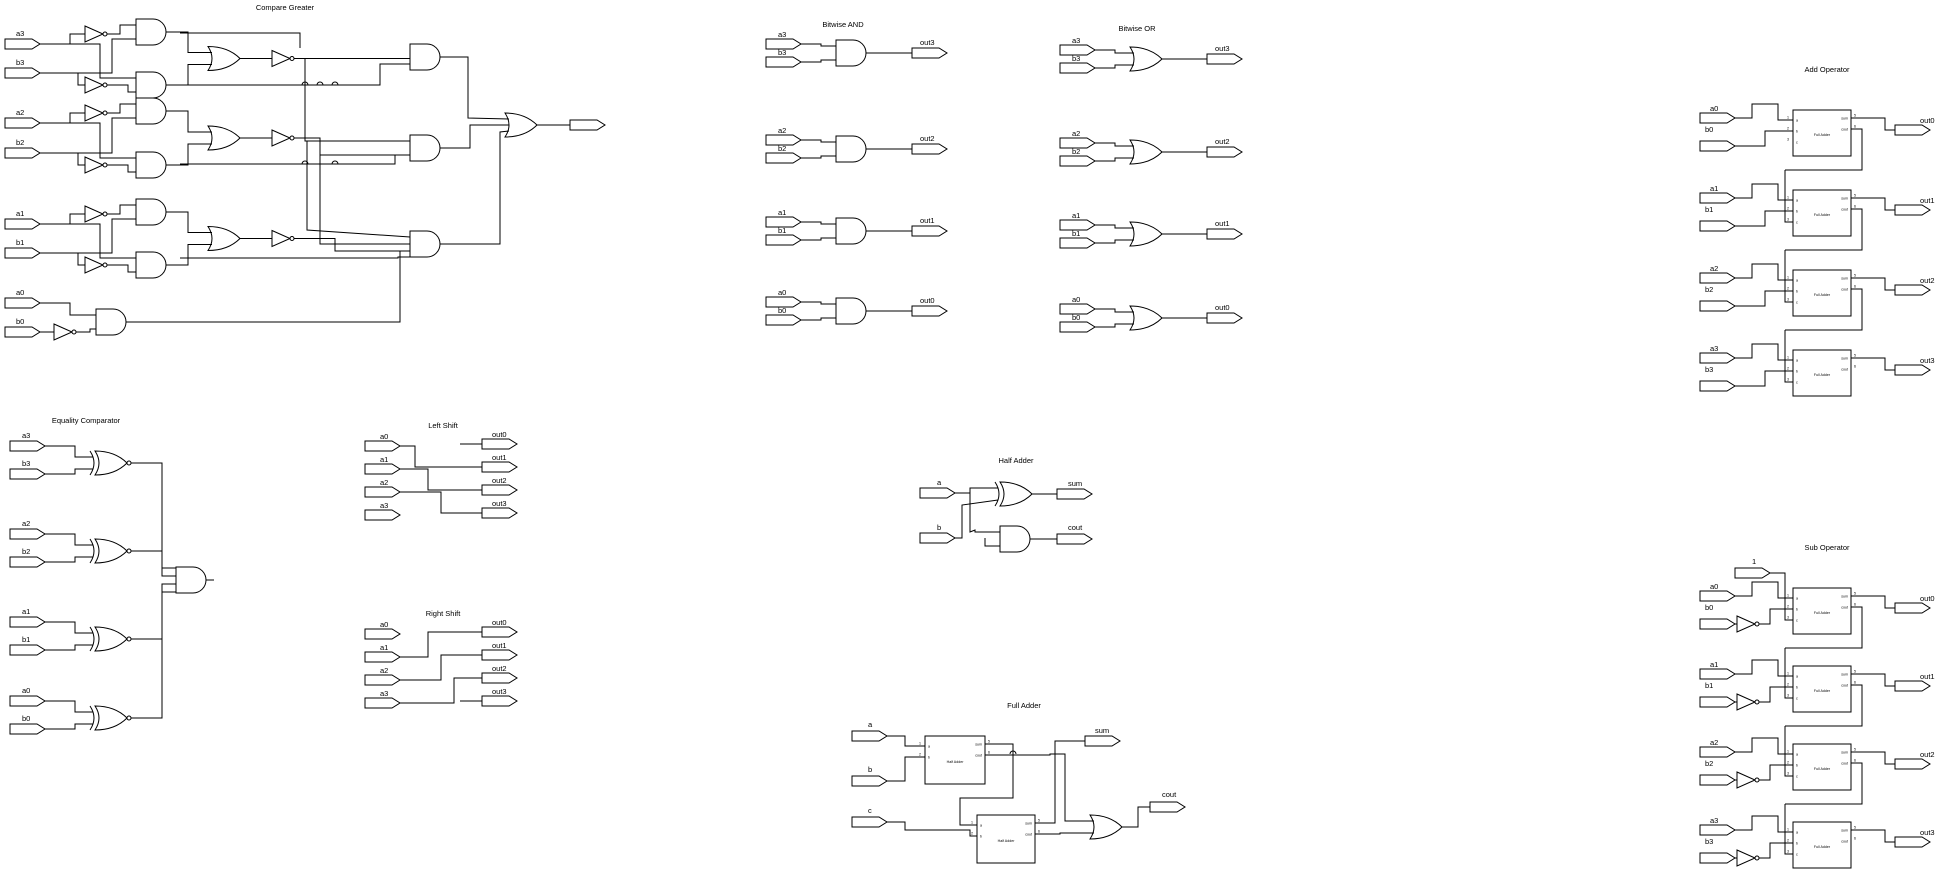 This screenshot has width=1948, height=883. What do you see at coordinates (1006, 839) in the screenshot?
I see `full-adder-half-adder-block` at bounding box center [1006, 839].